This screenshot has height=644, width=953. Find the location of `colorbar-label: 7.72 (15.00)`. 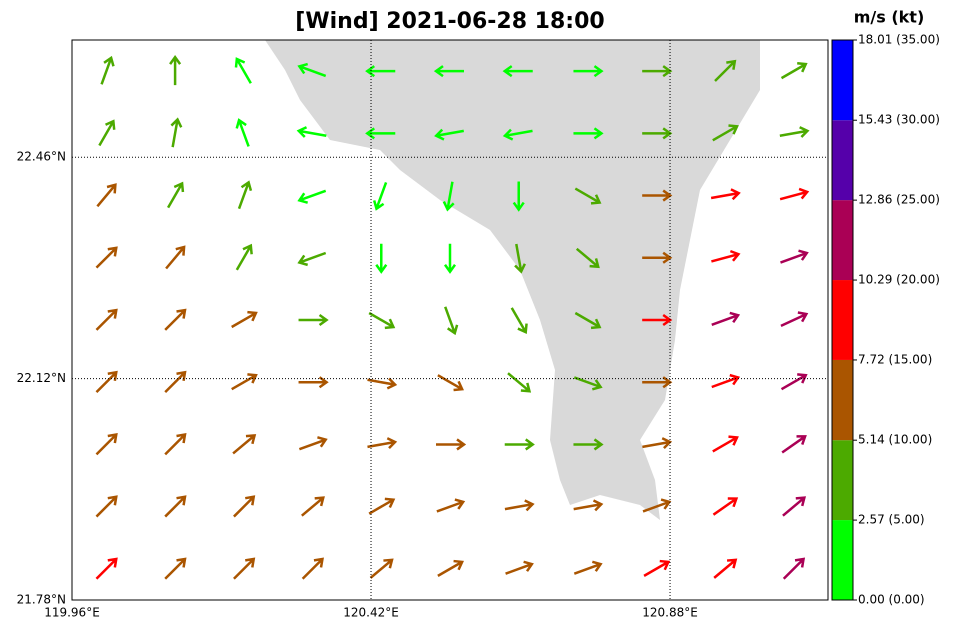

colorbar-label: 7.72 (15.00) is located at coordinates (895, 359).